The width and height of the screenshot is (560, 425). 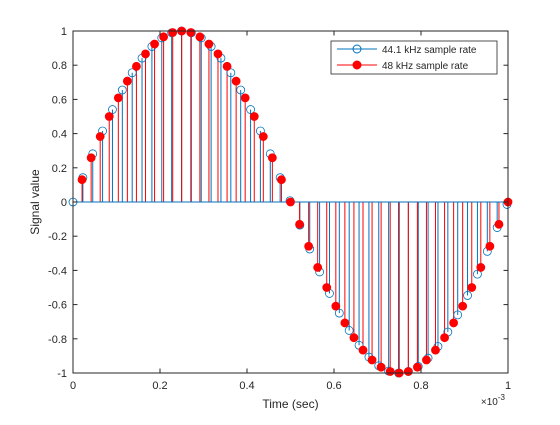 I want to click on y-tick-label: 0.2, so click(x=59, y=169).